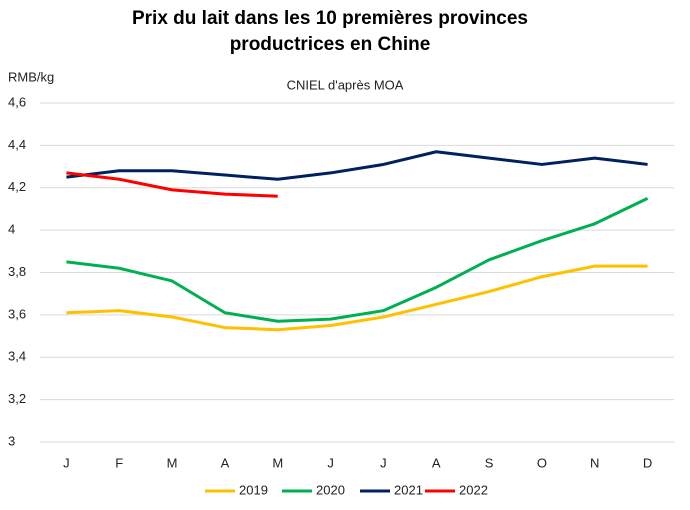 This screenshot has width=690, height=510. Describe the element at coordinates (542, 462) in the screenshot. I see `x-tick-label: O` at that location.